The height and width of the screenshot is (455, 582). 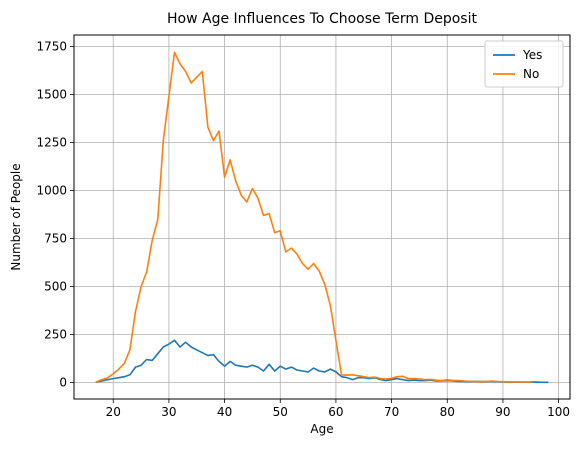 I want to click on x-tick-label: 50, so click(x=280, y=412).